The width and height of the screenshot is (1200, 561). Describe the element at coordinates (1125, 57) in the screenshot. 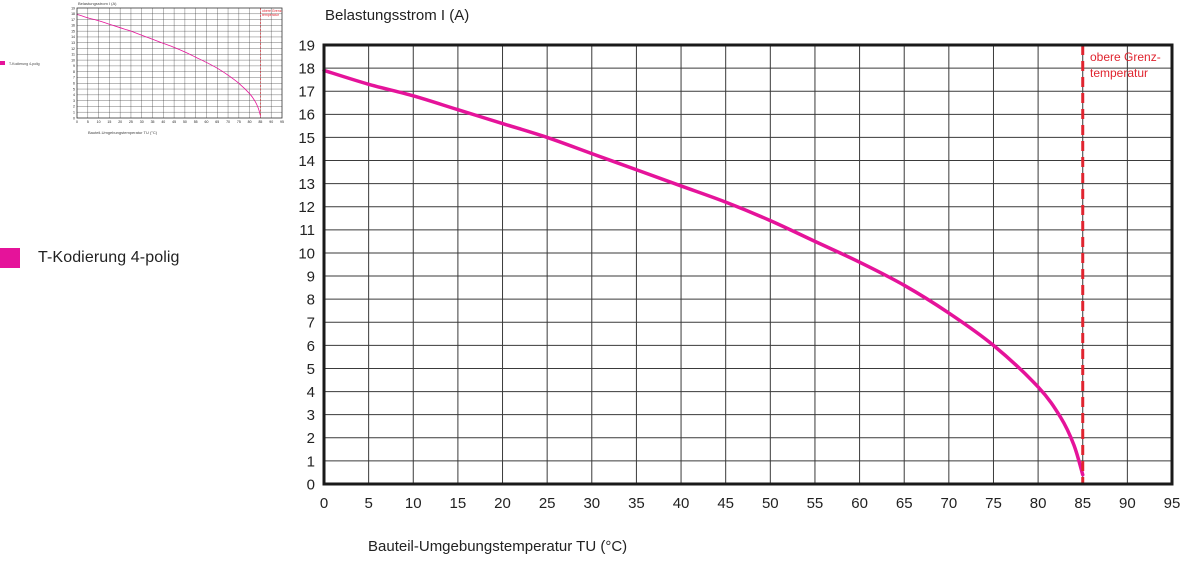

I see `limit-label-line-1: obere Grenz-` at that location.